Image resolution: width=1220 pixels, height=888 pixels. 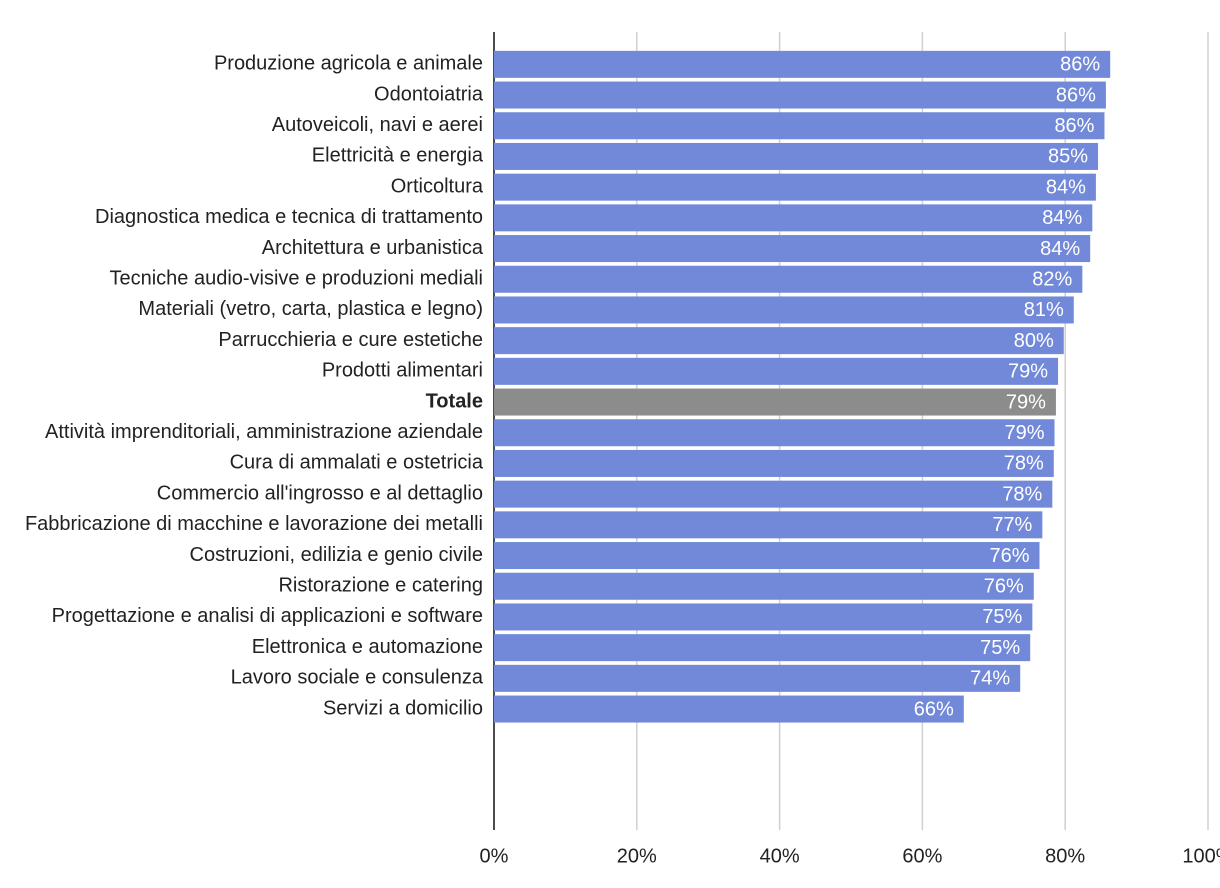 I want to click on value-label: 74%, so click(x=990, y=679).